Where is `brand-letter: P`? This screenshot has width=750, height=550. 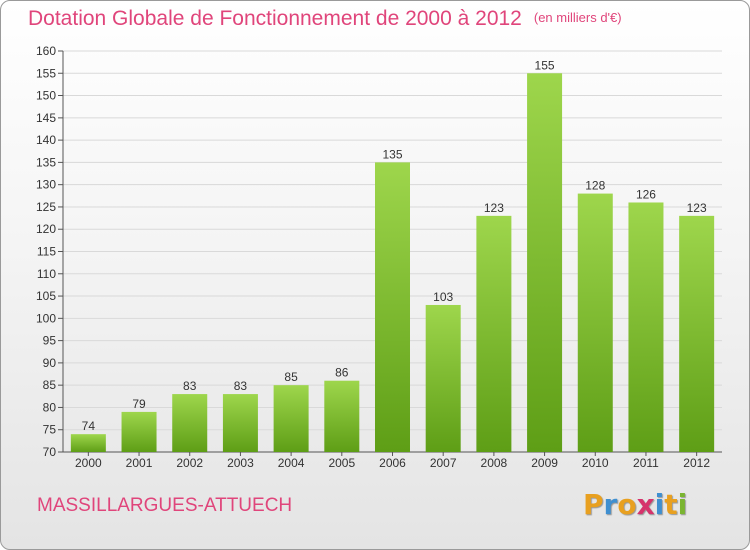
brand-letter: P is located at coordinates (593, 504).